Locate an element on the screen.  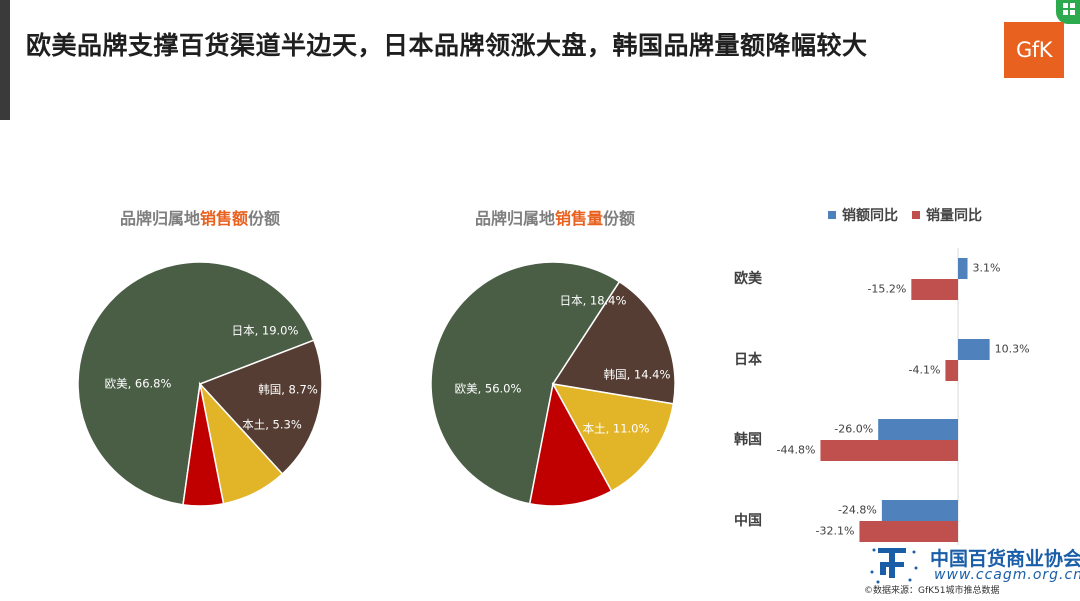
data-source-note: ©数据来源：GfK51城市推总数据 is located at coordinates (932, 591).